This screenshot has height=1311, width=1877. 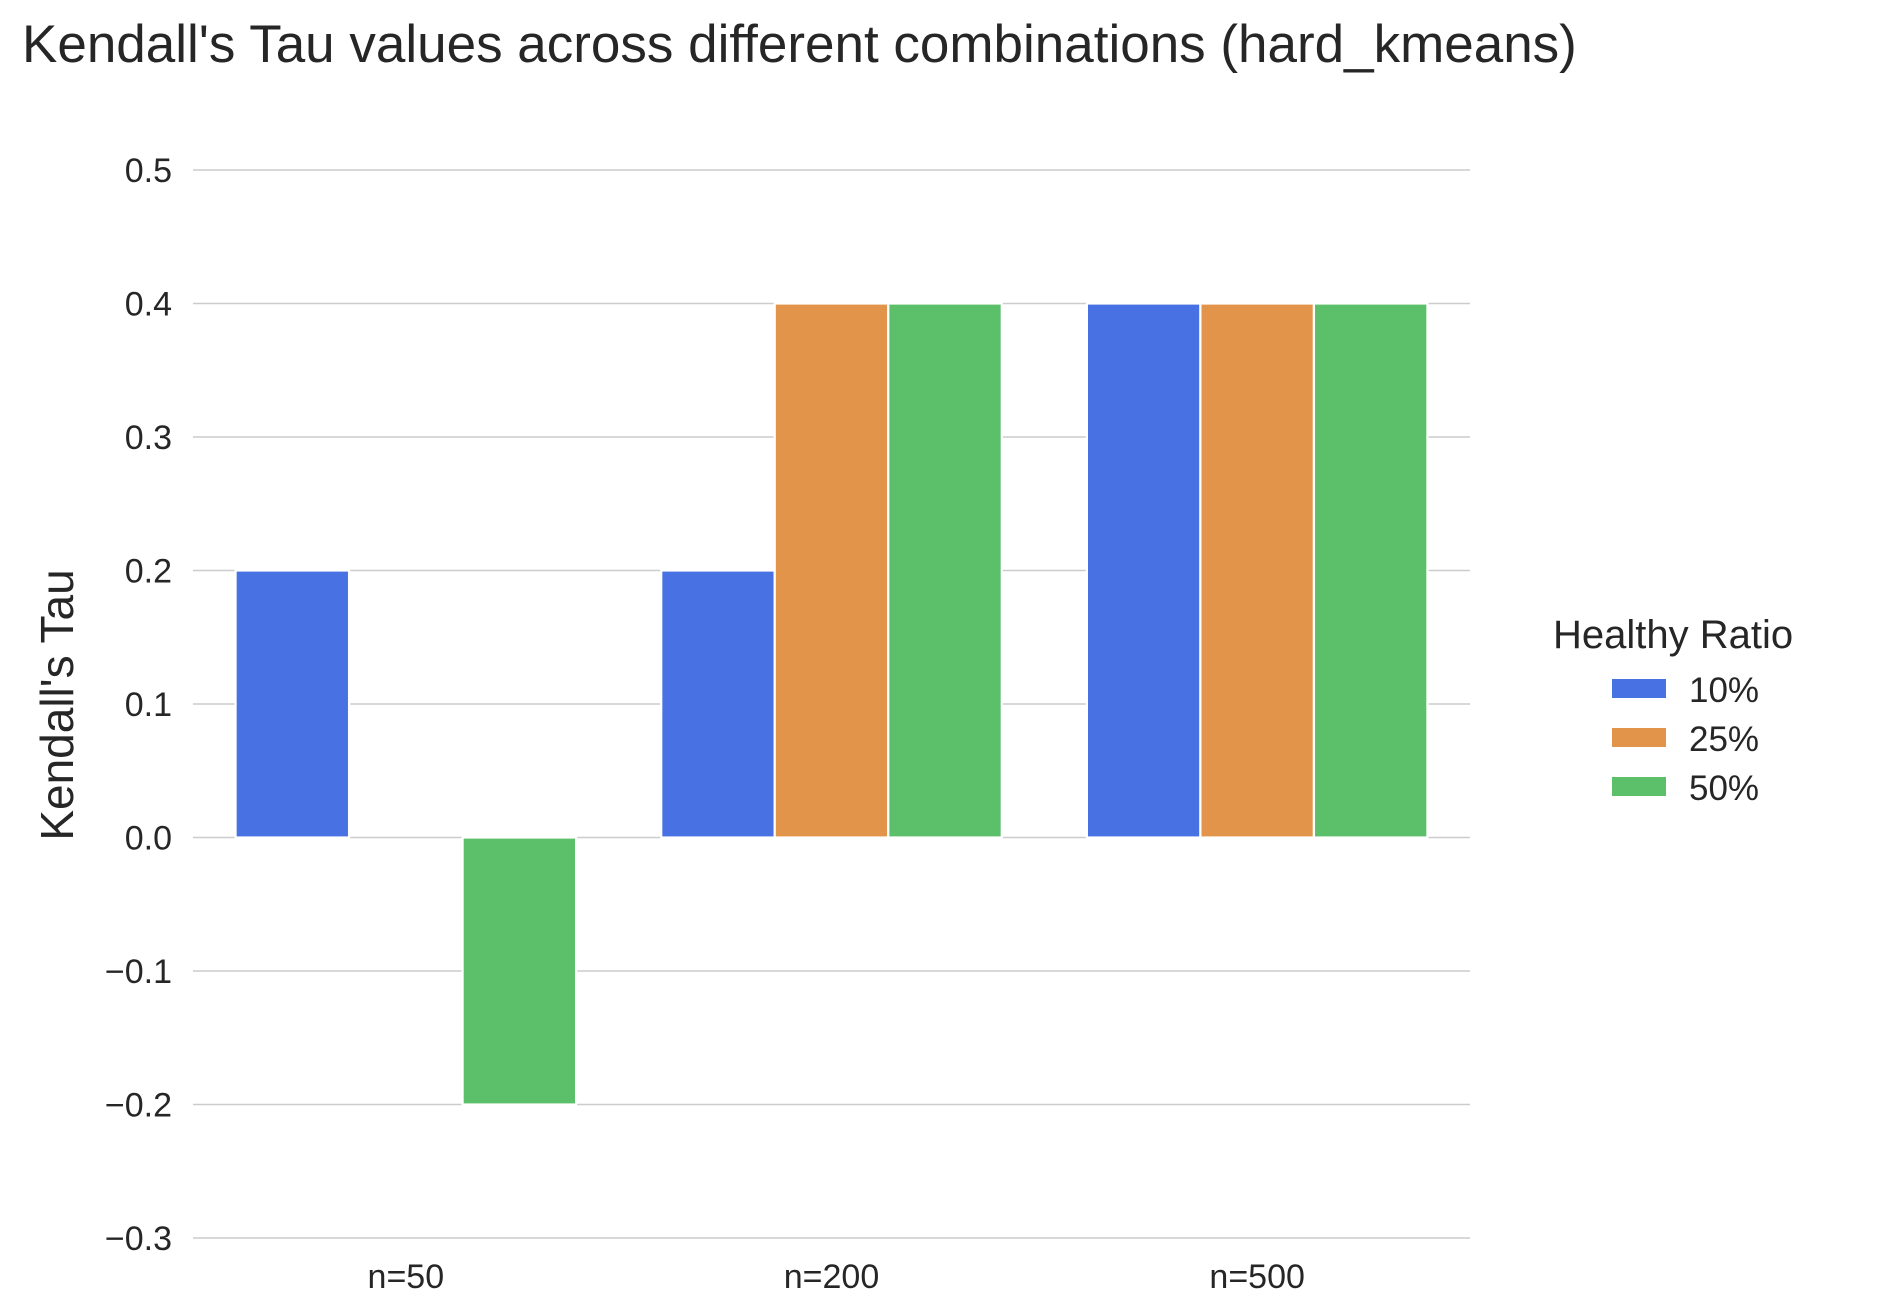 What do you see at coordinates (148, 572) in the screenshot?
I see `y-tick-label: 0.2` at bounding box center [148, 572].